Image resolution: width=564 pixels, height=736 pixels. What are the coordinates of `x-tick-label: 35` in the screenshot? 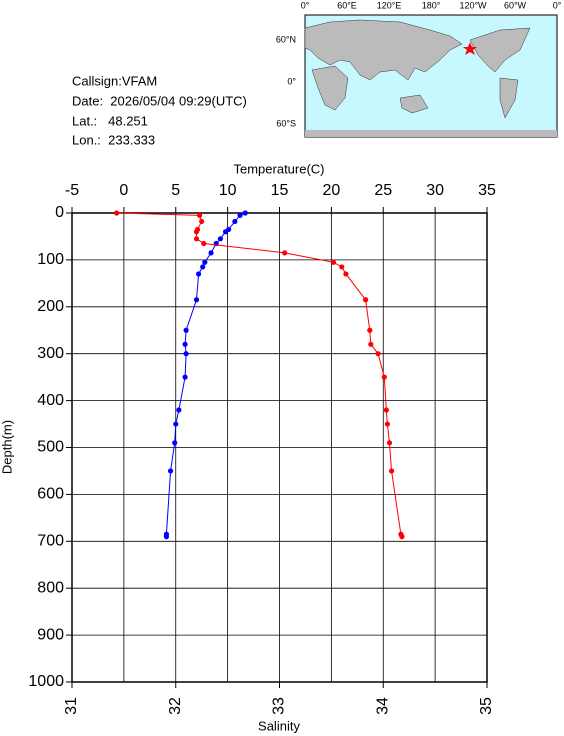 It's located at (486, 706).